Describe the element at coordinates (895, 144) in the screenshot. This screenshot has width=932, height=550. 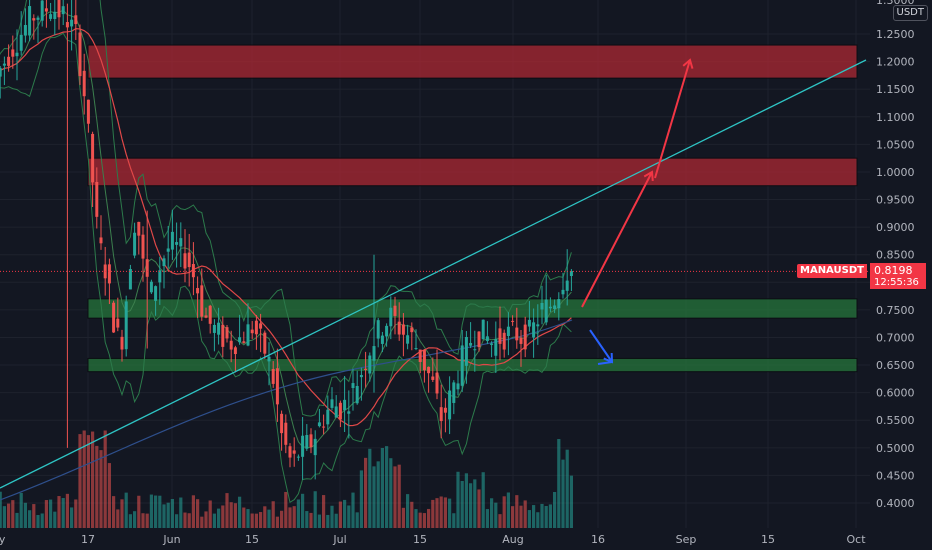
I see `y-tick-label: 1.0500` at that location.